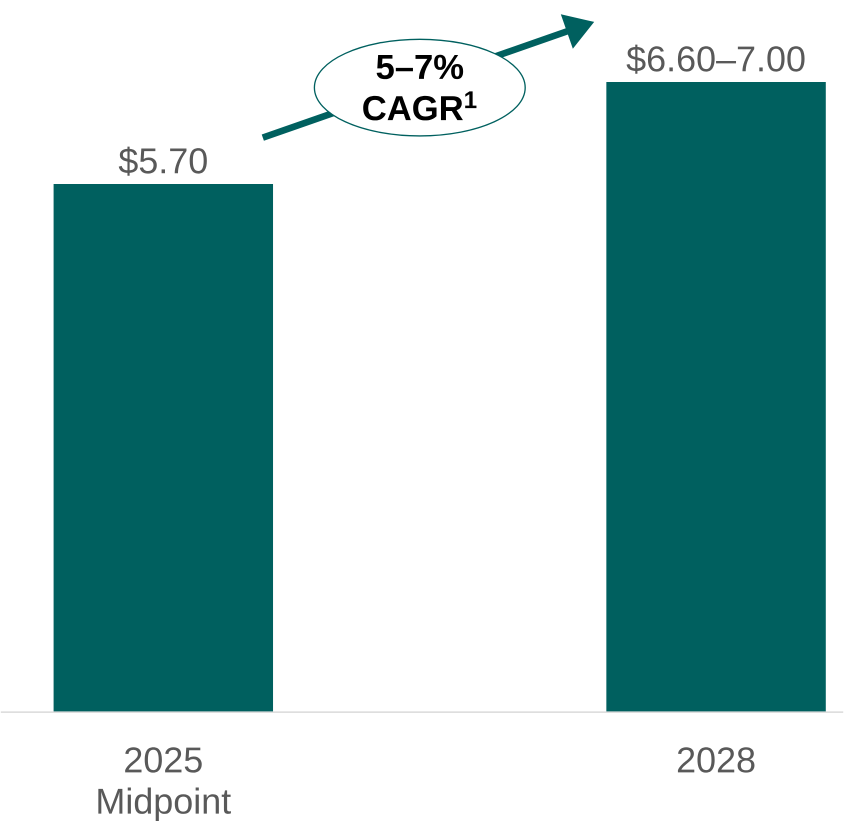 Image resolution: width=844 pixels, height=825 pixels. What do you see at coordinates (164, 784) in the screenshot?
I see `x-tick-label: 2025 Midpoint` at bounding box center [164, 784].